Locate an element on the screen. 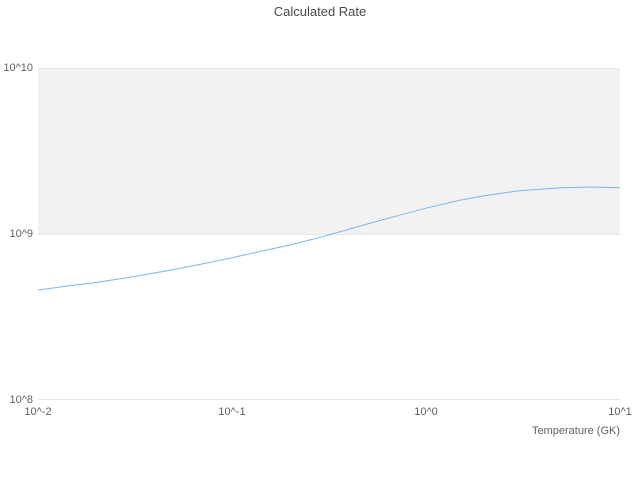  y-tick-1e8: 10^8 is located at coordinates (21, 400).